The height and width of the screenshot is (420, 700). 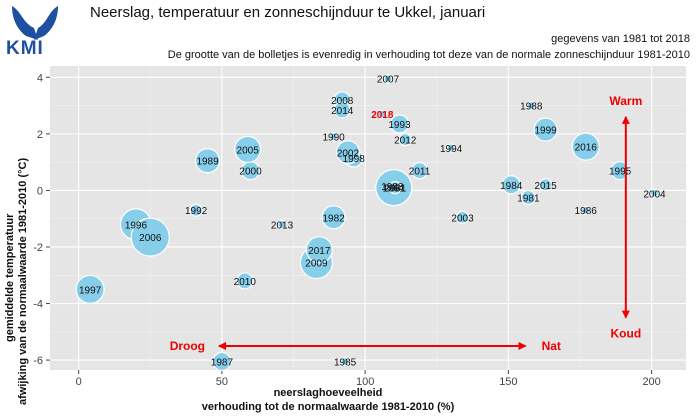 I want to click on data-point-label: 1994, so click(x=451, y=149).